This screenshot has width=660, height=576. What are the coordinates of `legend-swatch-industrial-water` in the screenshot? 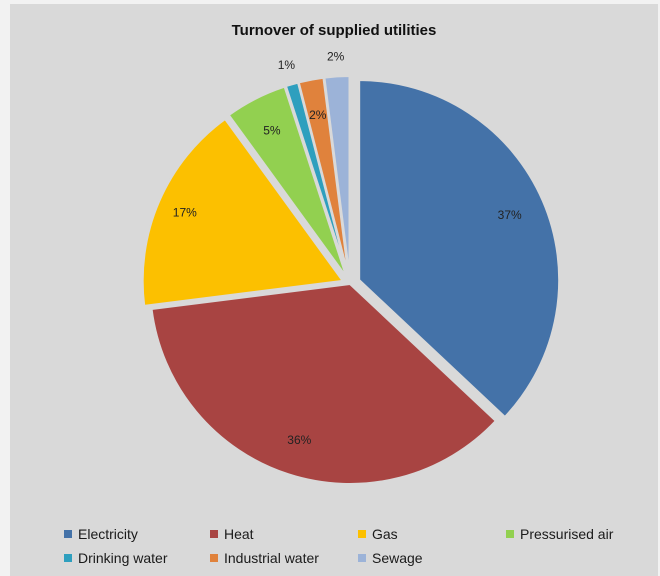 It's located at (214, 558).